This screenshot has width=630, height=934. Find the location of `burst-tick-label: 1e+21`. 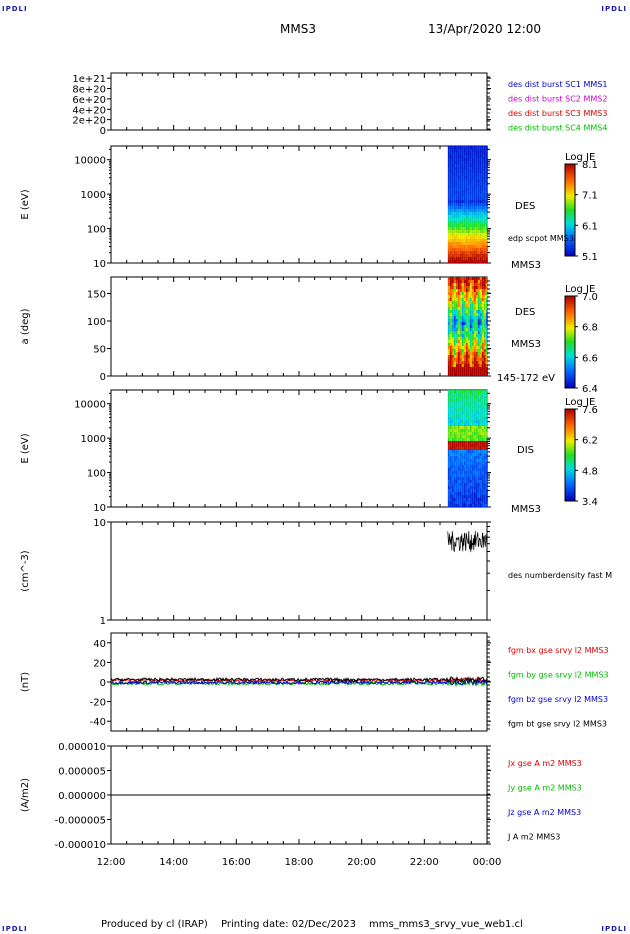

burst-tick-label: 1e+21 is located at coordinates (89, 79).